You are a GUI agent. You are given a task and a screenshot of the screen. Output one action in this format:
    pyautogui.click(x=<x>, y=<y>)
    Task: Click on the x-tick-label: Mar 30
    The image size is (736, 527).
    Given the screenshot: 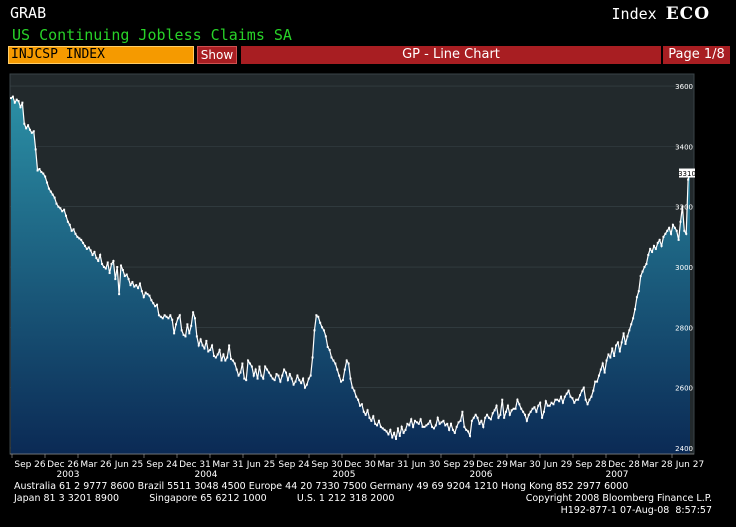 What is the action you would take?
    pyautogui.click(x=525, y=465)
    